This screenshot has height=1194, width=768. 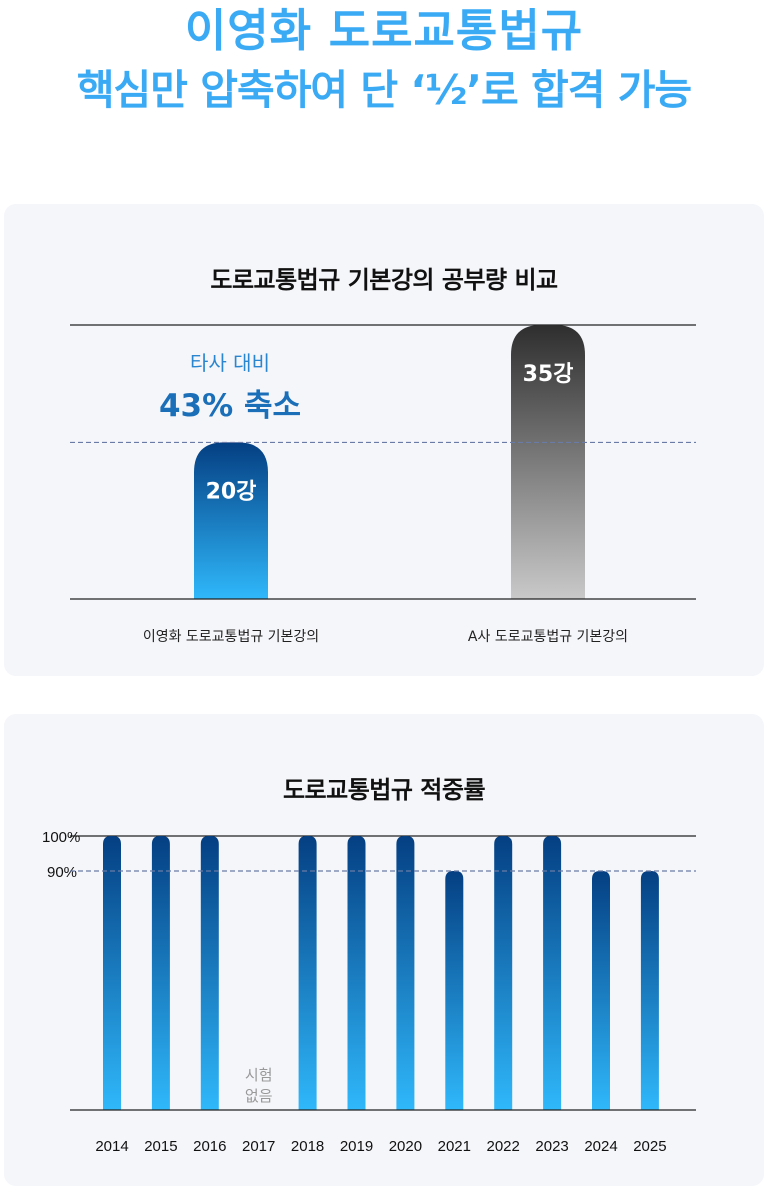 What do you see at coordinates (384, 61) in the screenshot?
I see `headline: 이영화 도로교통법규 핵심만 압축하여 단 ‘½’로 합격 가능` at bounding box center [384, 61].